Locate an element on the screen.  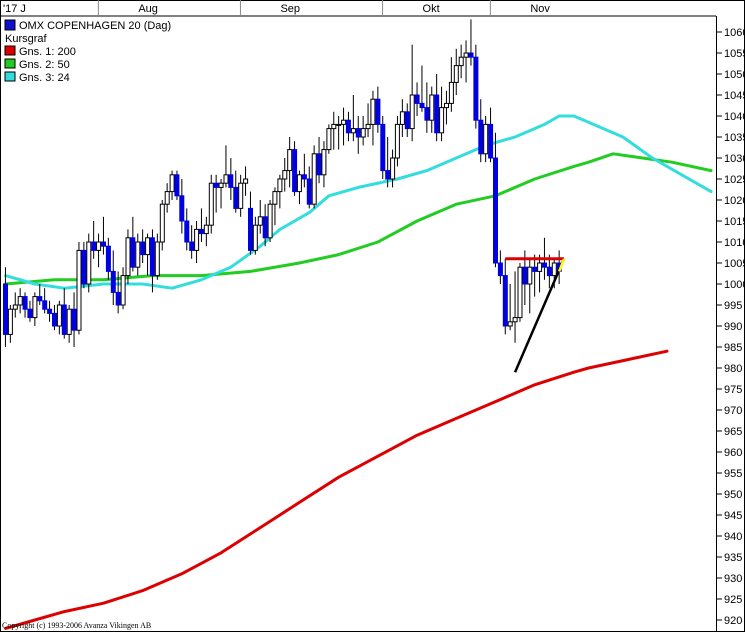
annotation-trend-line is located at coordinates (539, 315).